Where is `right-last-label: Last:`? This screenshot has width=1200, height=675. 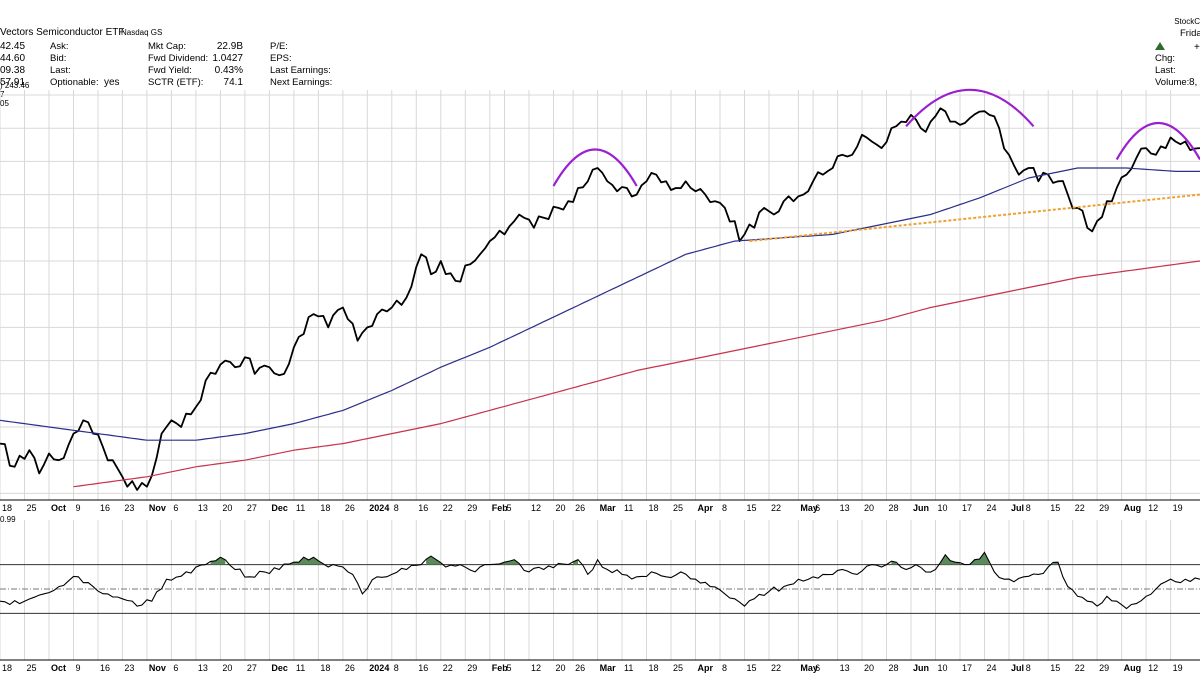 right-last-label: Last: is located at coordinates (1165, 70).